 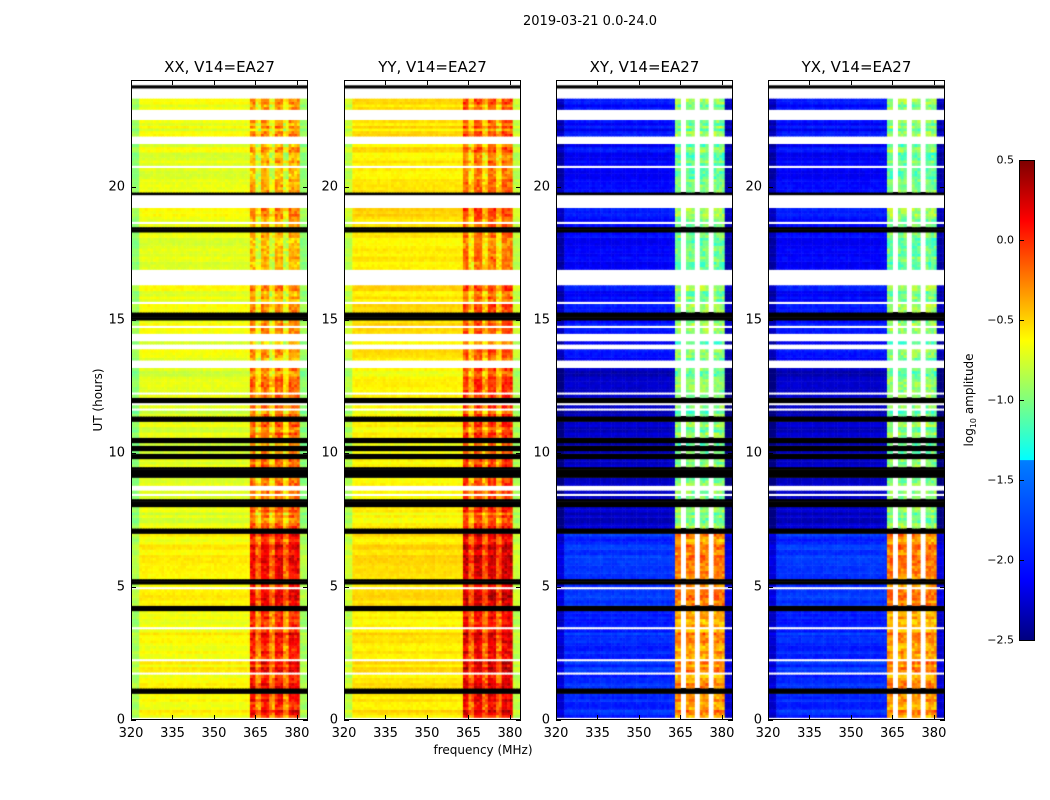 I want to click on x-tick-label: 350, so click(x=851, y=733).